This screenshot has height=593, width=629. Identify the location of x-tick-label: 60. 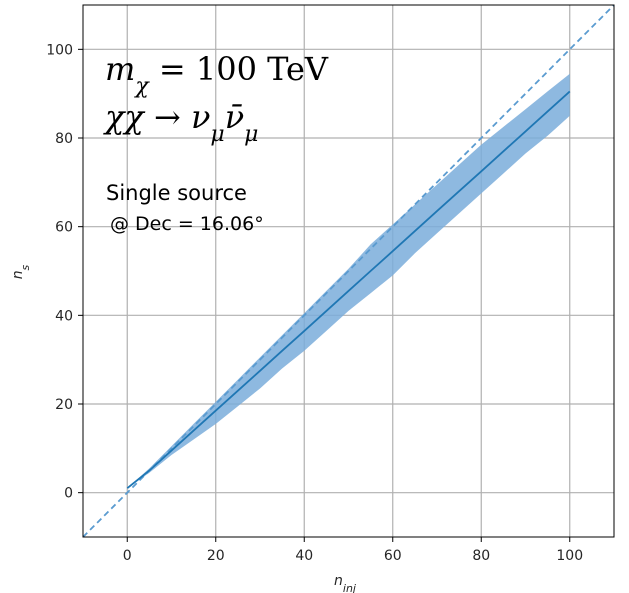
(393, 556).